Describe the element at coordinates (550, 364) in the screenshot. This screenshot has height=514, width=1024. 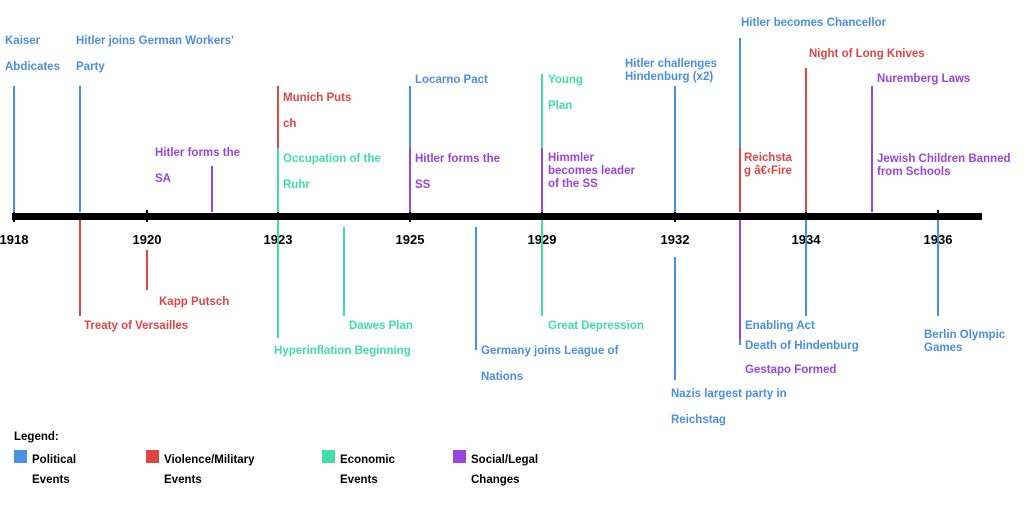
I see `event-label-league: Germany joins League of Nations` at that location.